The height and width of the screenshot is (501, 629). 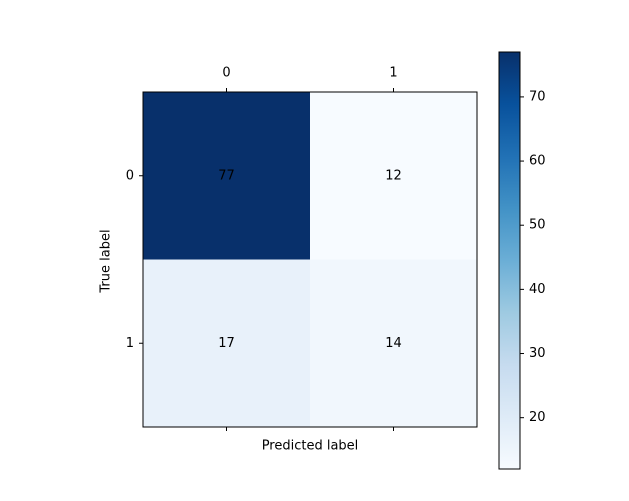 I want to click on colorbar-tick-label: 50, so click(x=537, y=225).